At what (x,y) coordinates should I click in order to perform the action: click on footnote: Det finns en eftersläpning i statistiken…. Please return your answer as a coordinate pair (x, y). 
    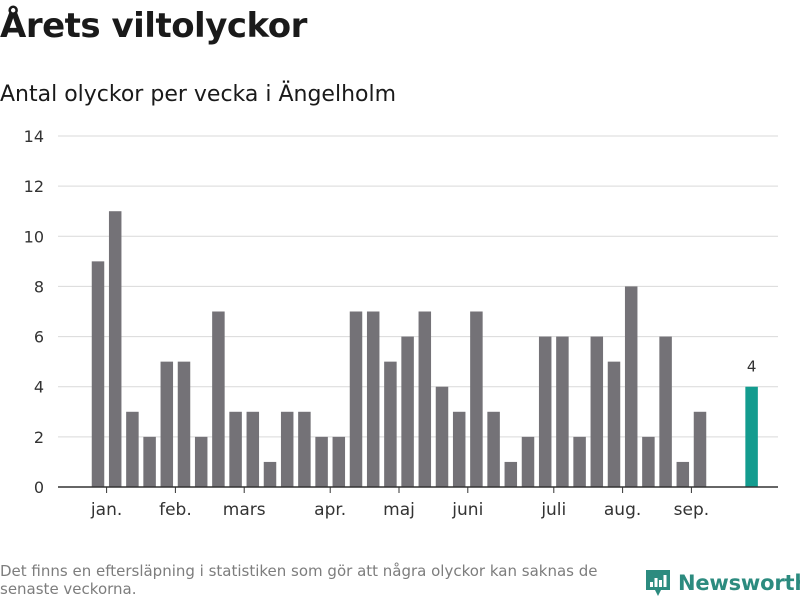
    Looking at the image, I should click on (299, 580).